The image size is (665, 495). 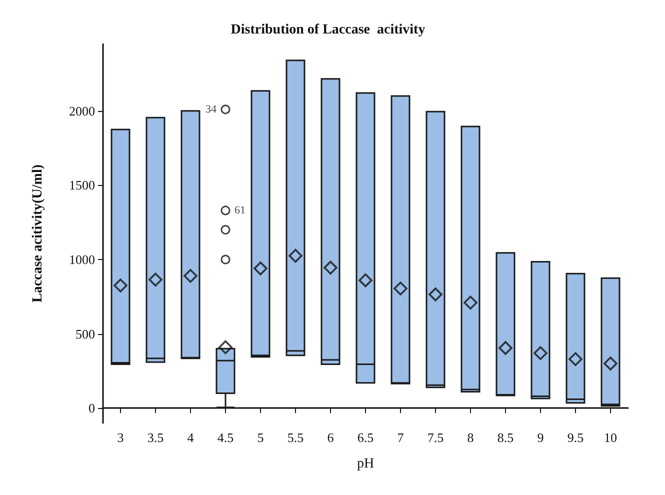 What do you see at coordinates (330, 437) in the screenshot?
I see `x-tick-label: 6` at bounding box center [330, 437].